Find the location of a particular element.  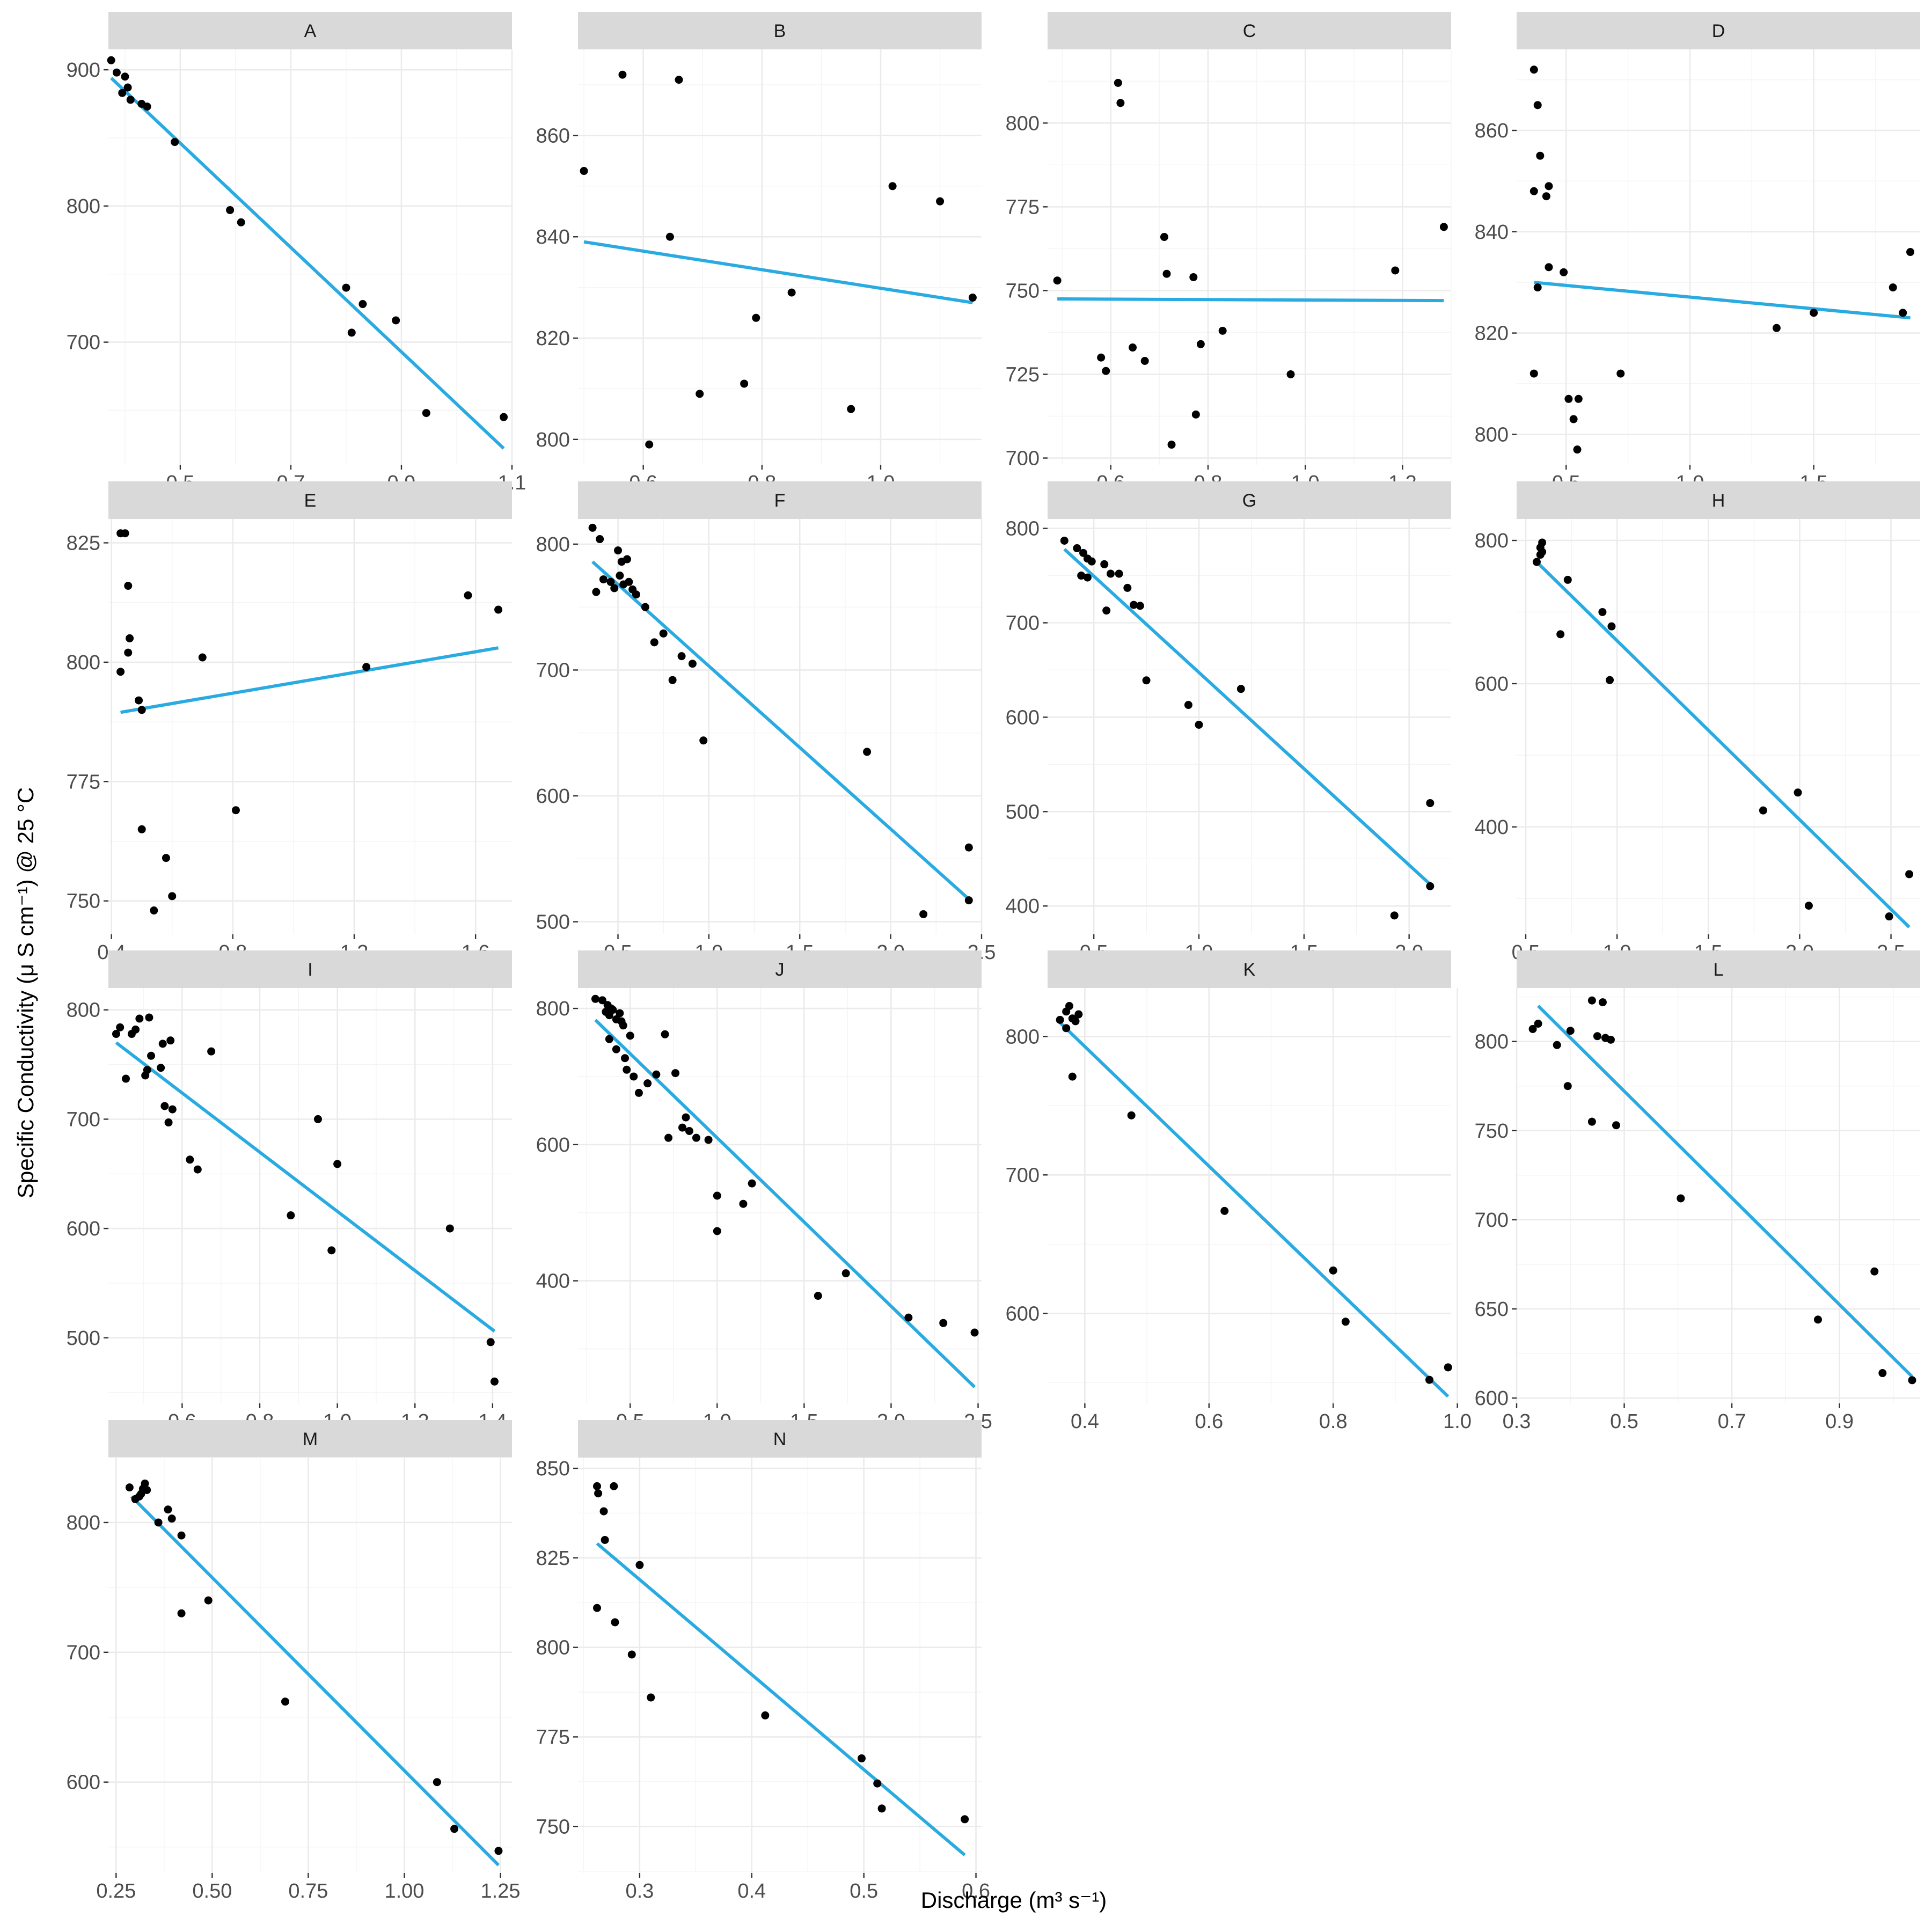

y-tick-label: 860 is located at coordinates (553, 136).